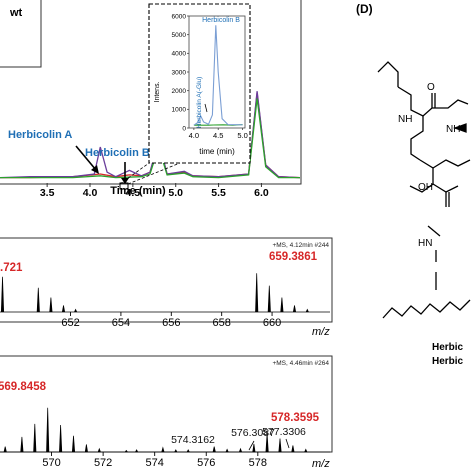  What do you see at coordinates (159, 262) in the screenshot?
I see `ms1-peak-labels: .721 659.3861` at bounding box center [159, 262].